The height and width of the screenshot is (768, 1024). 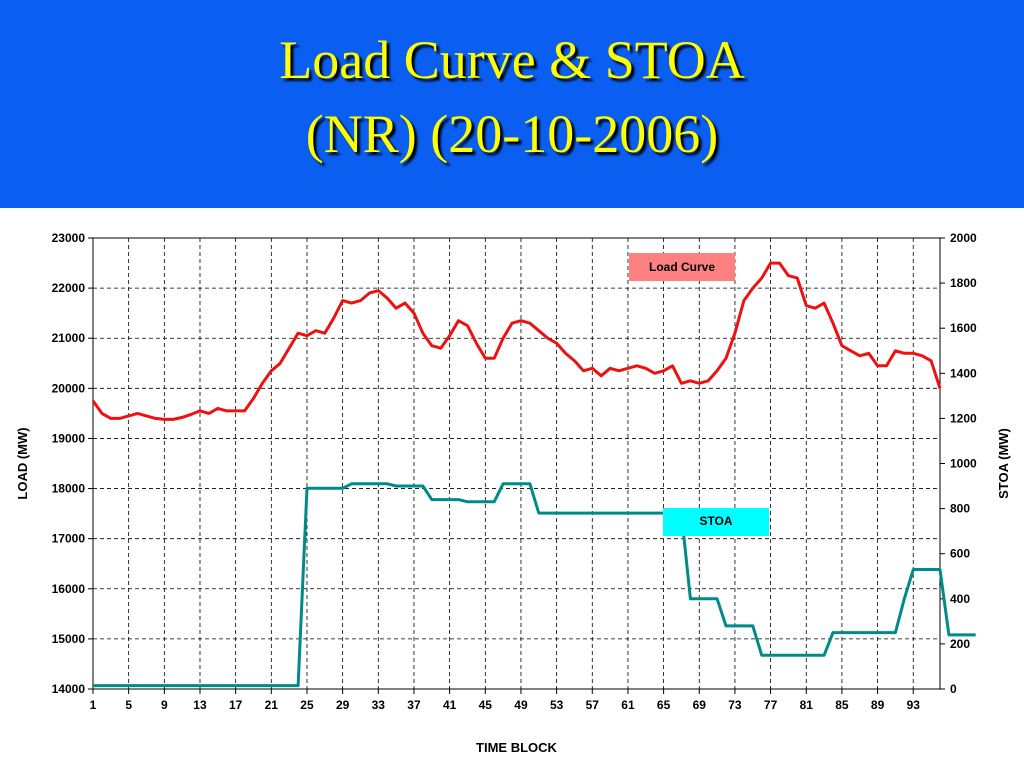 I want to click on y-right-tick-label: 1800, so click(x=963, y=283).